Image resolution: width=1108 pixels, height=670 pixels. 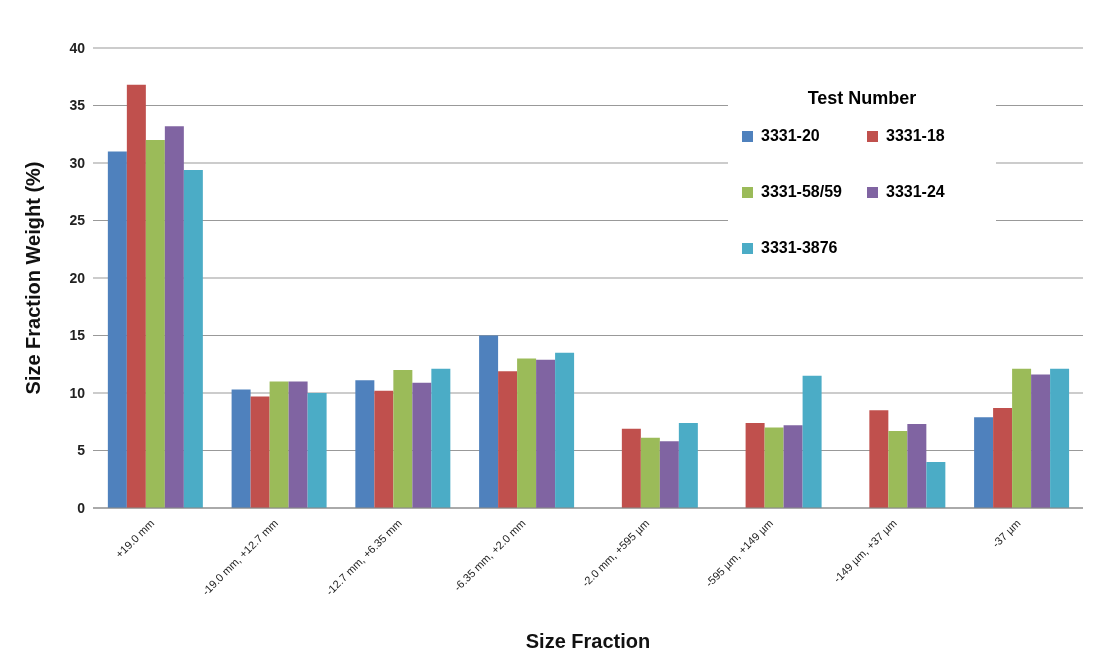 I want to click on y-tick-label: 35, so click(x=77, y=105).